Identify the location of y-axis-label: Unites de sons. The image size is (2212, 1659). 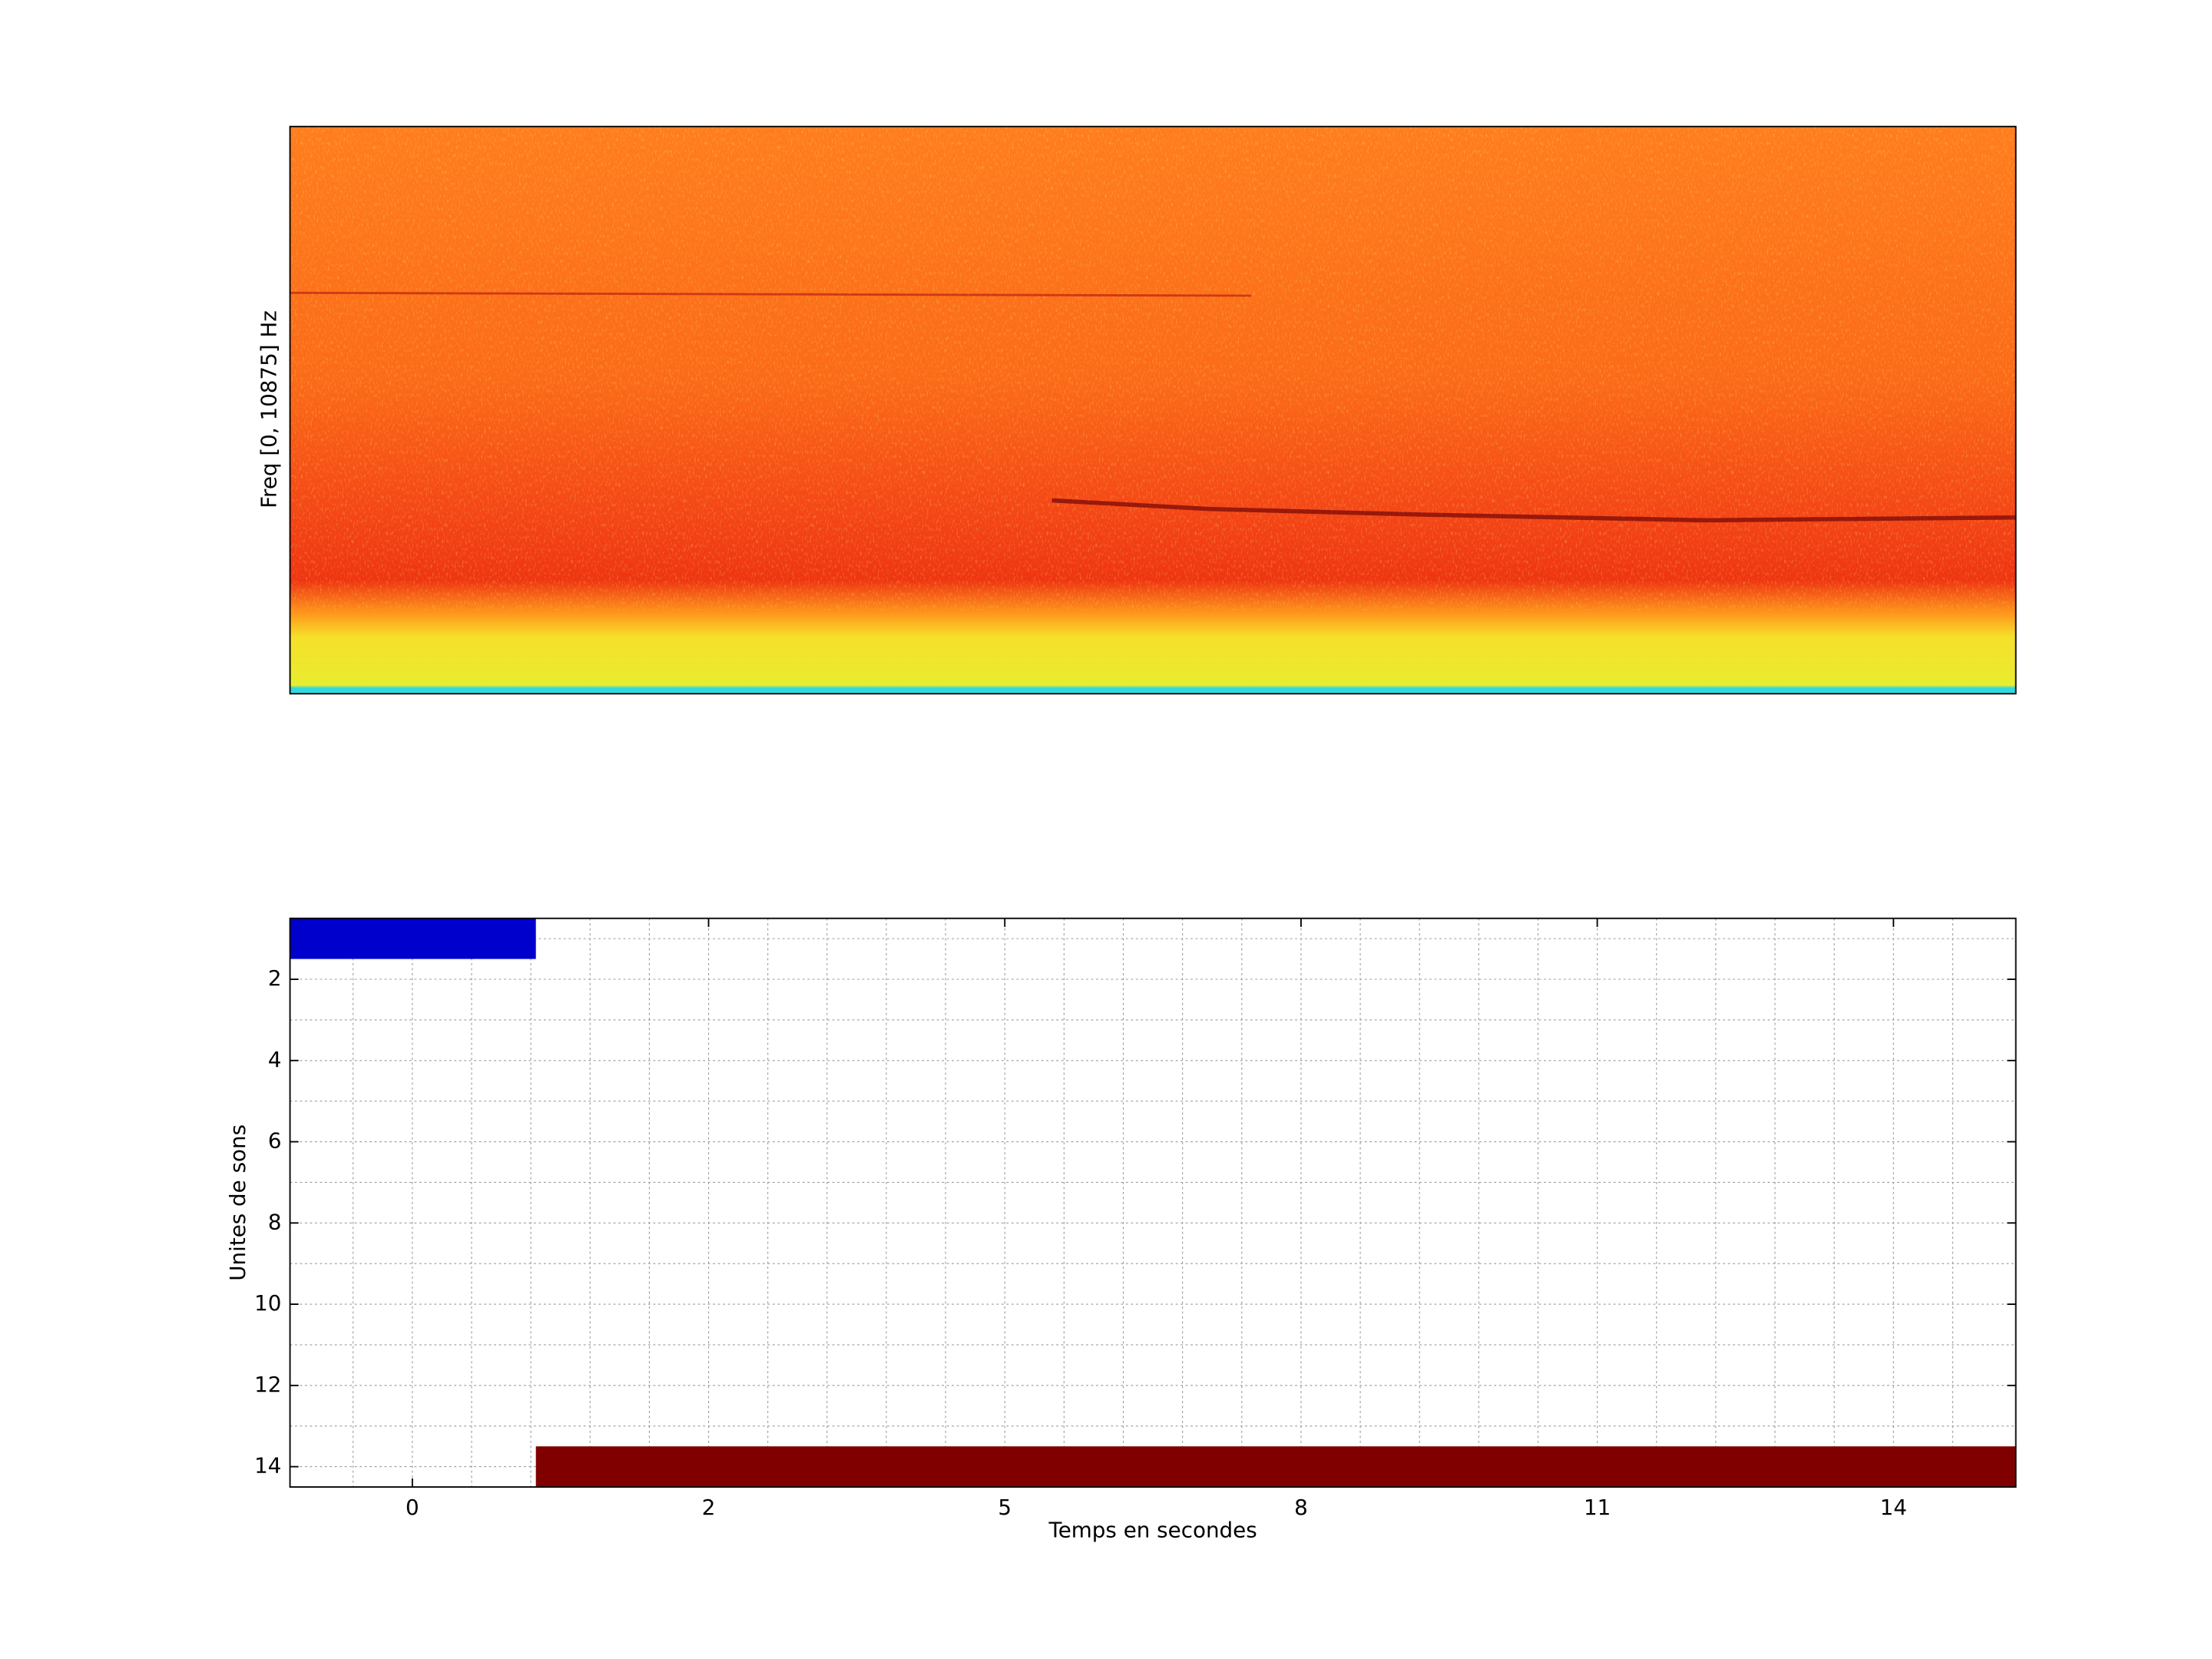
(237, 1202).